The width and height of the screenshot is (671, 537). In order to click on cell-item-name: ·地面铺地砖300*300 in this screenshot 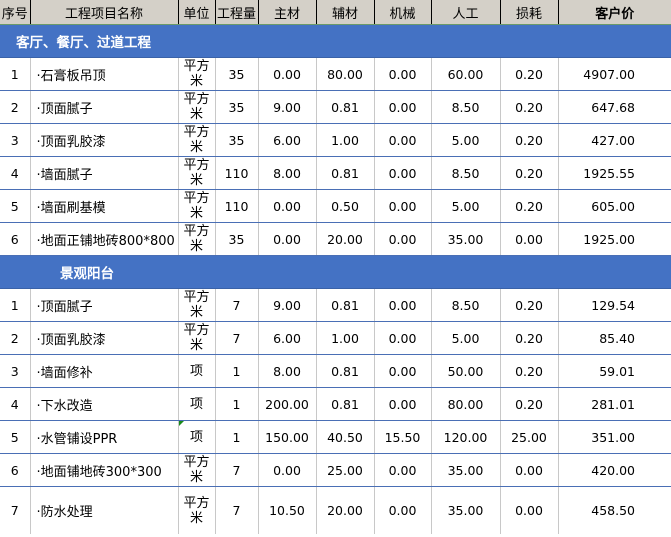, I will do `click(104, 470)`.